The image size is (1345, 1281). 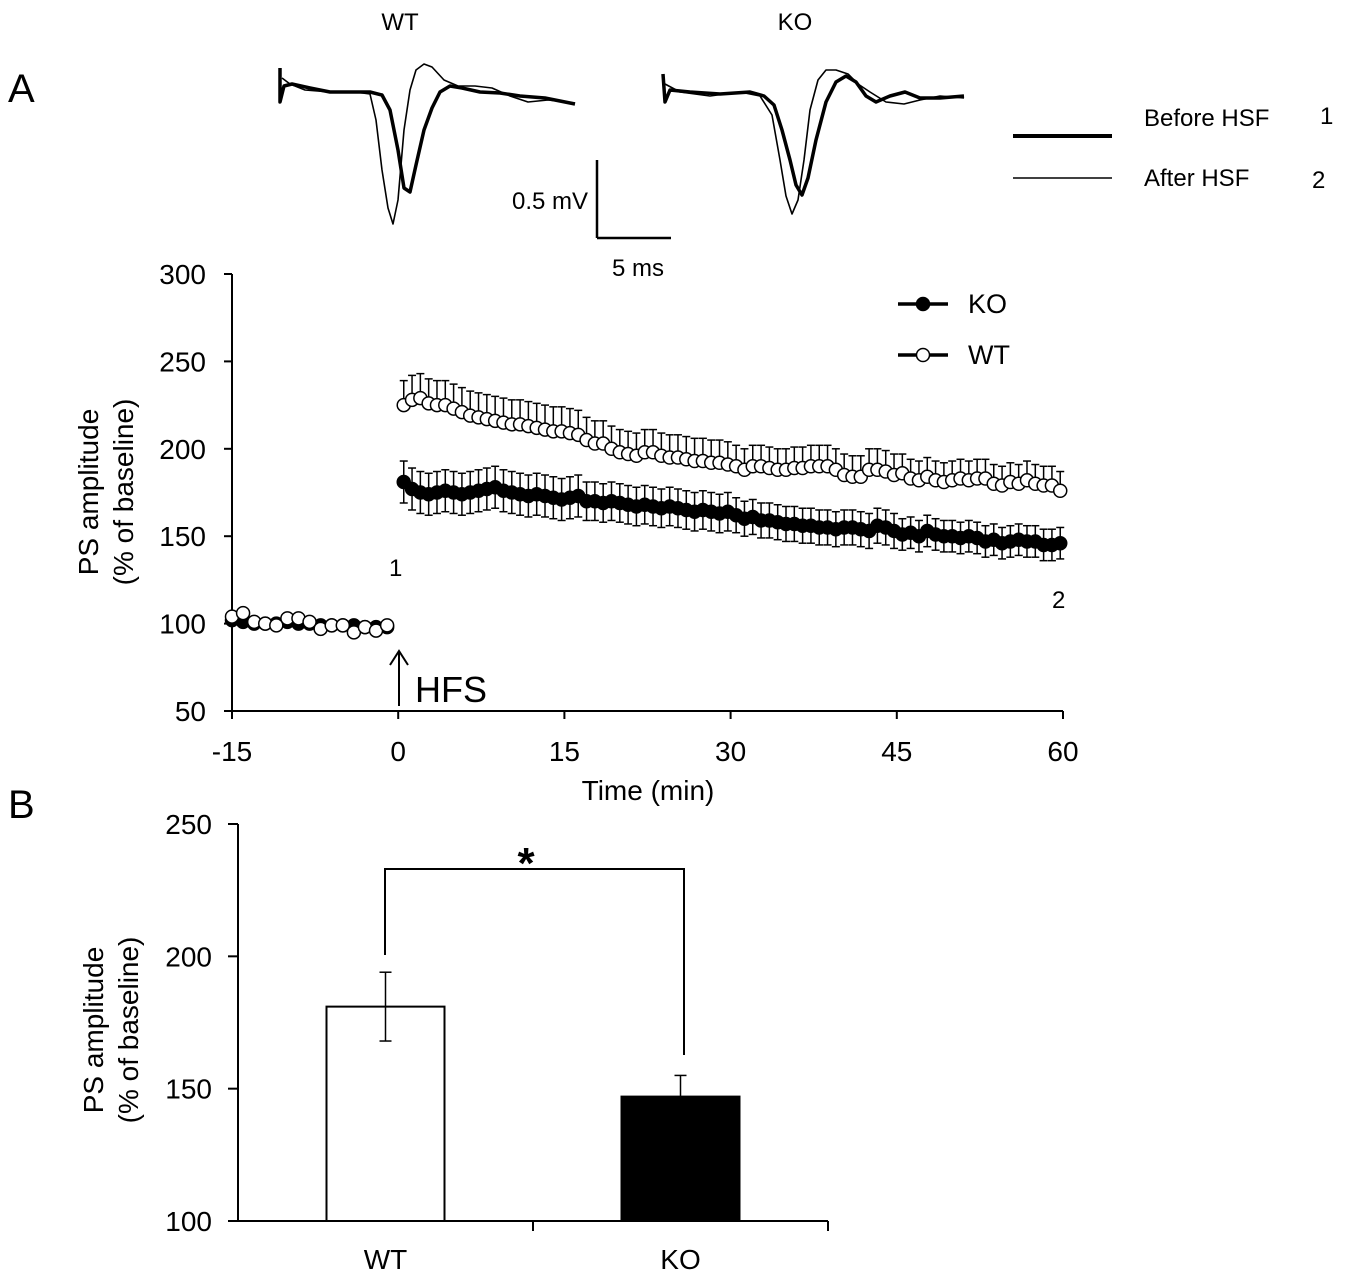 I want to click on timecourse-ytick-label: 200, so click(x=182, y=449).